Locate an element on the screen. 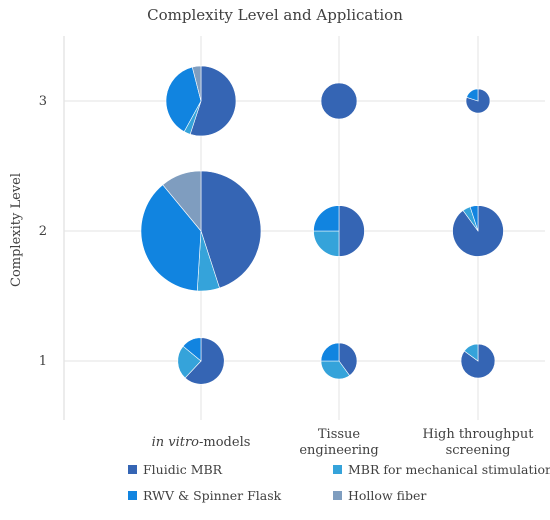 This screenshot has height=520, width=550. legend-item-mbr-mechanical: MBR for mechanical stimulation is located at coordinates (441, 469).